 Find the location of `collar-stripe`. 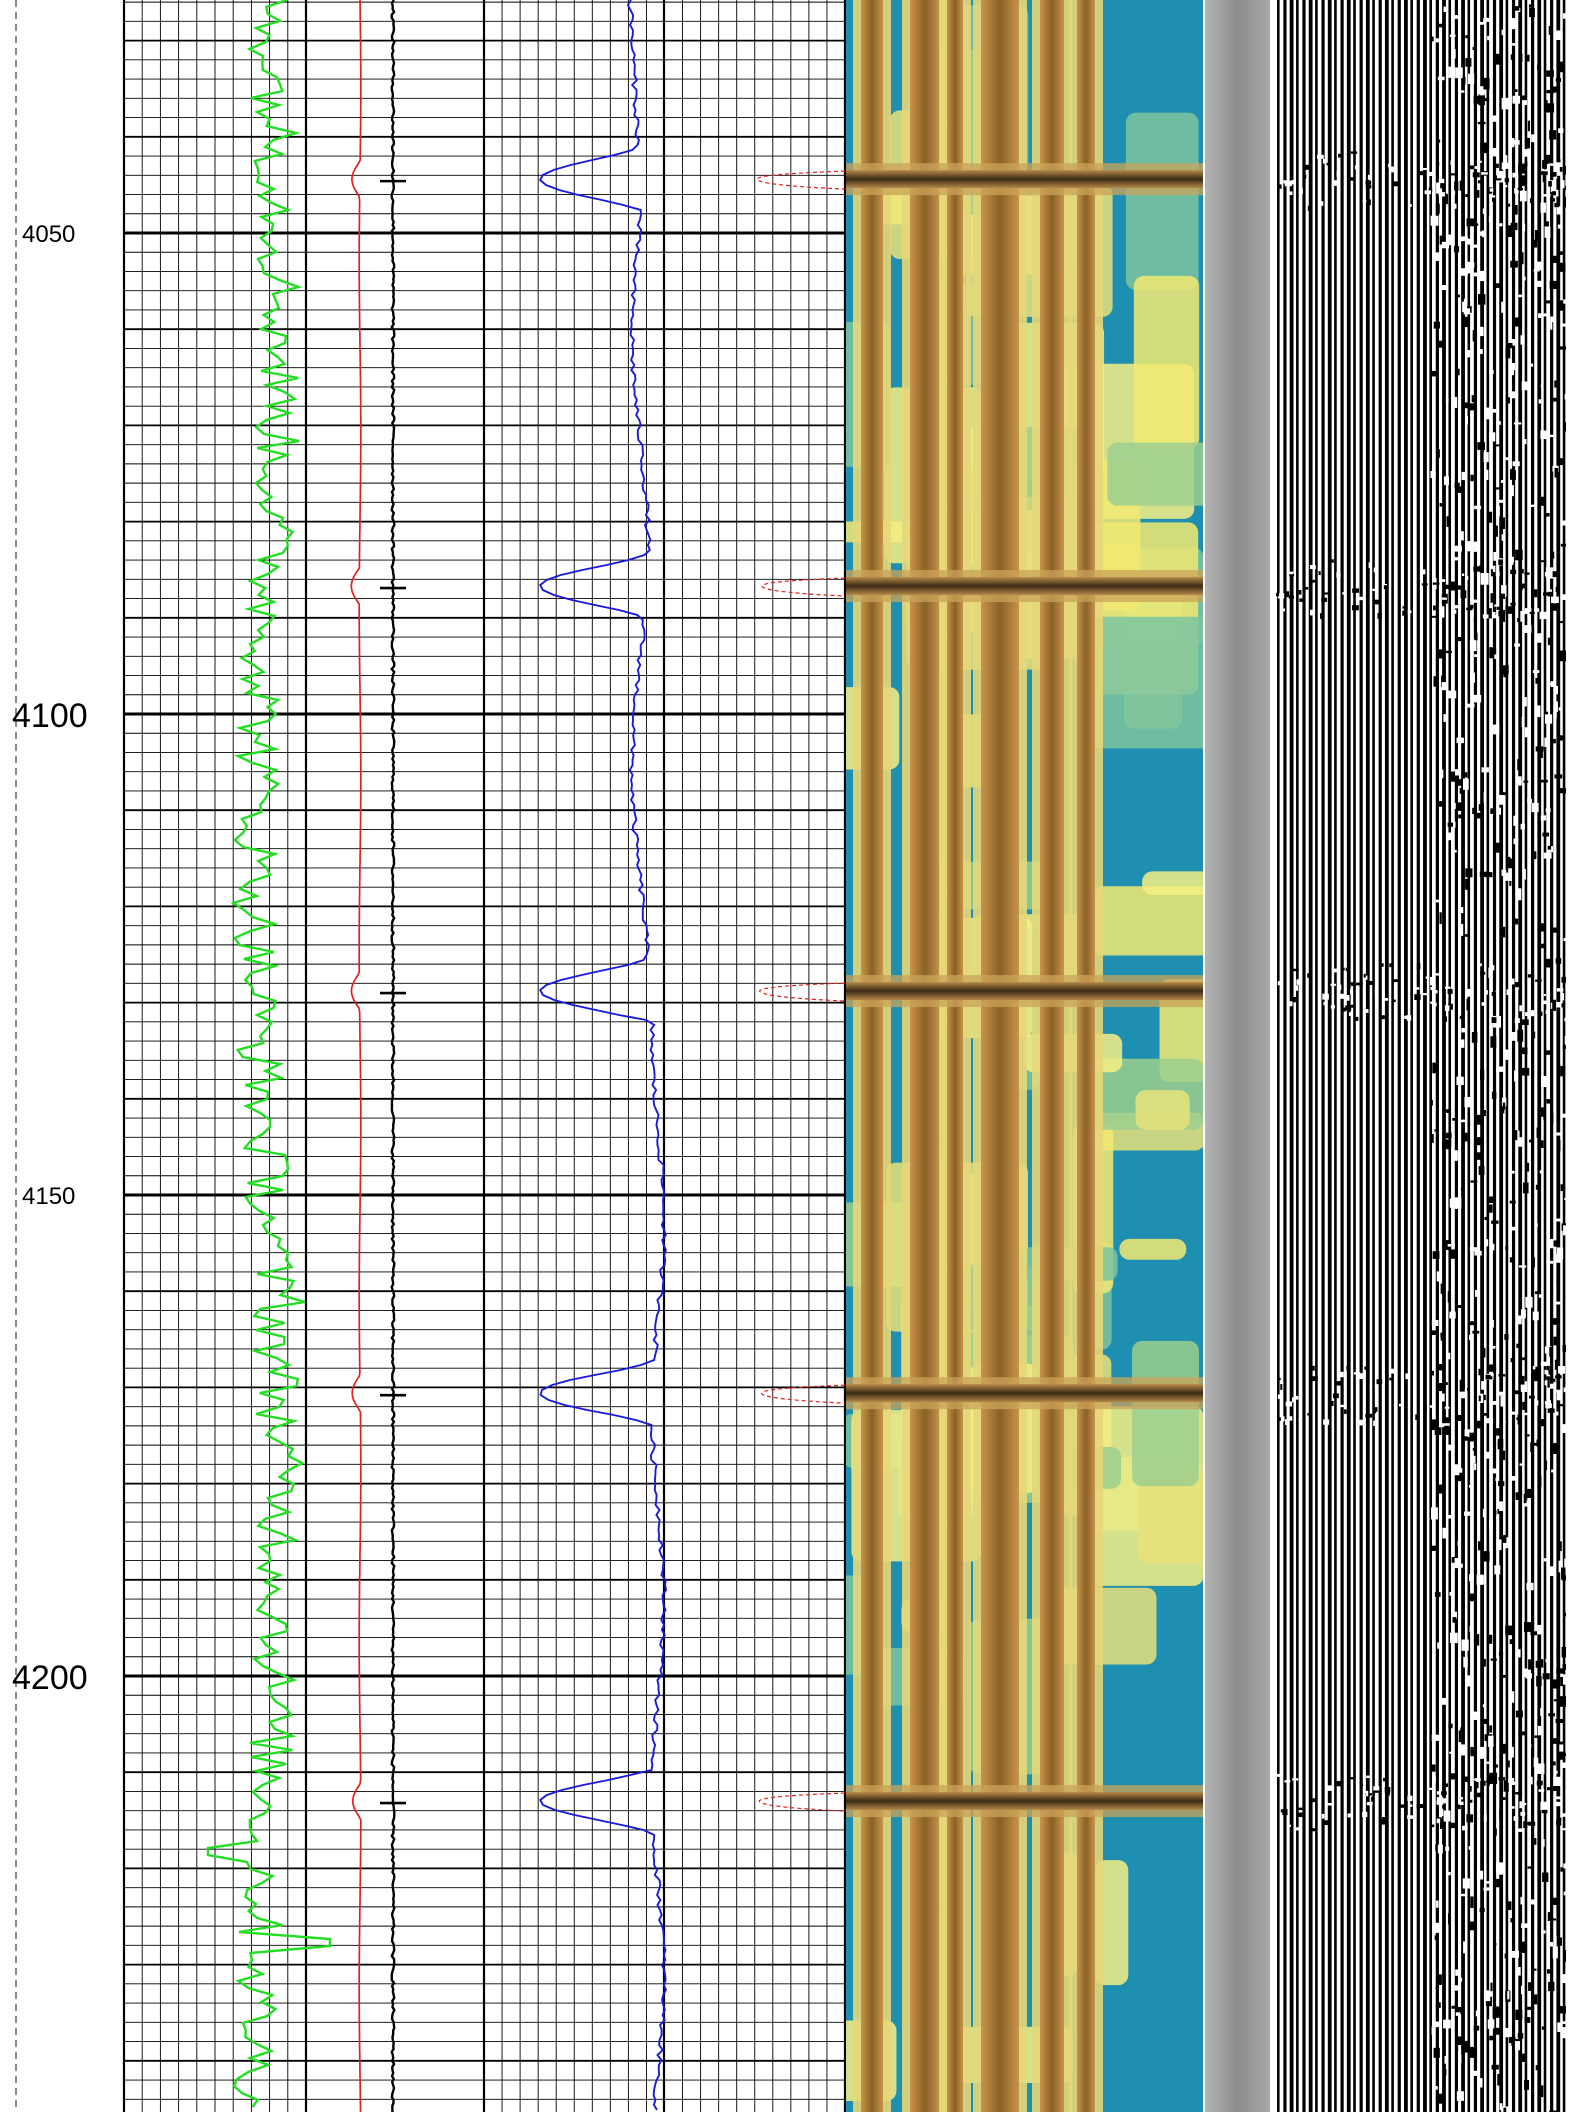

collar-stripe is located at coordinates (1024, 586).